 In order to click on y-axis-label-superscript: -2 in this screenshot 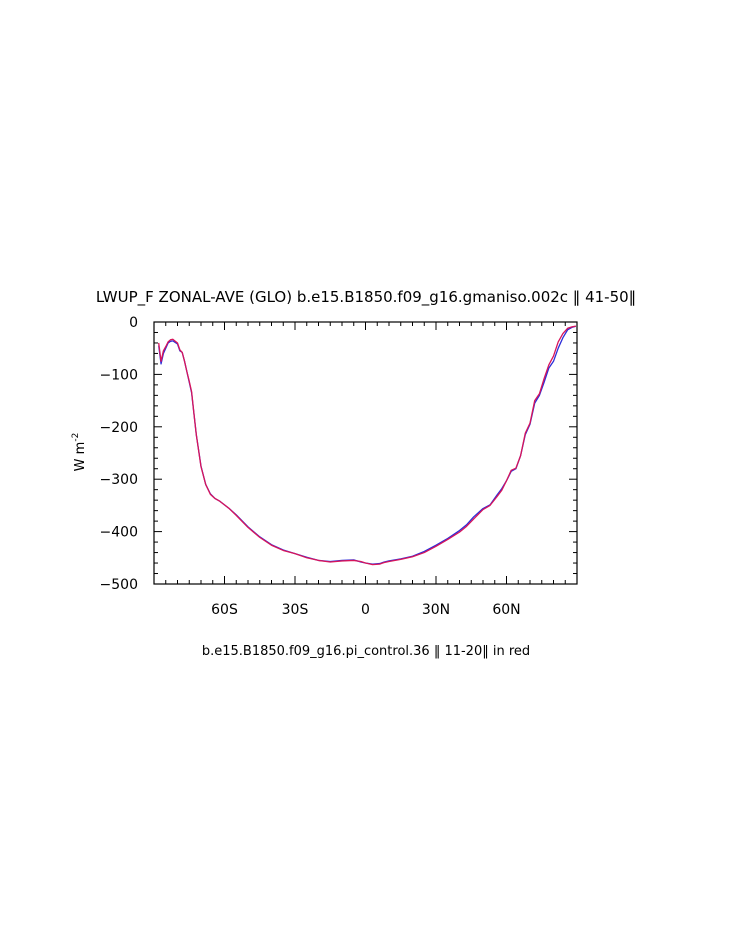, I will do `click(76, 437)`.